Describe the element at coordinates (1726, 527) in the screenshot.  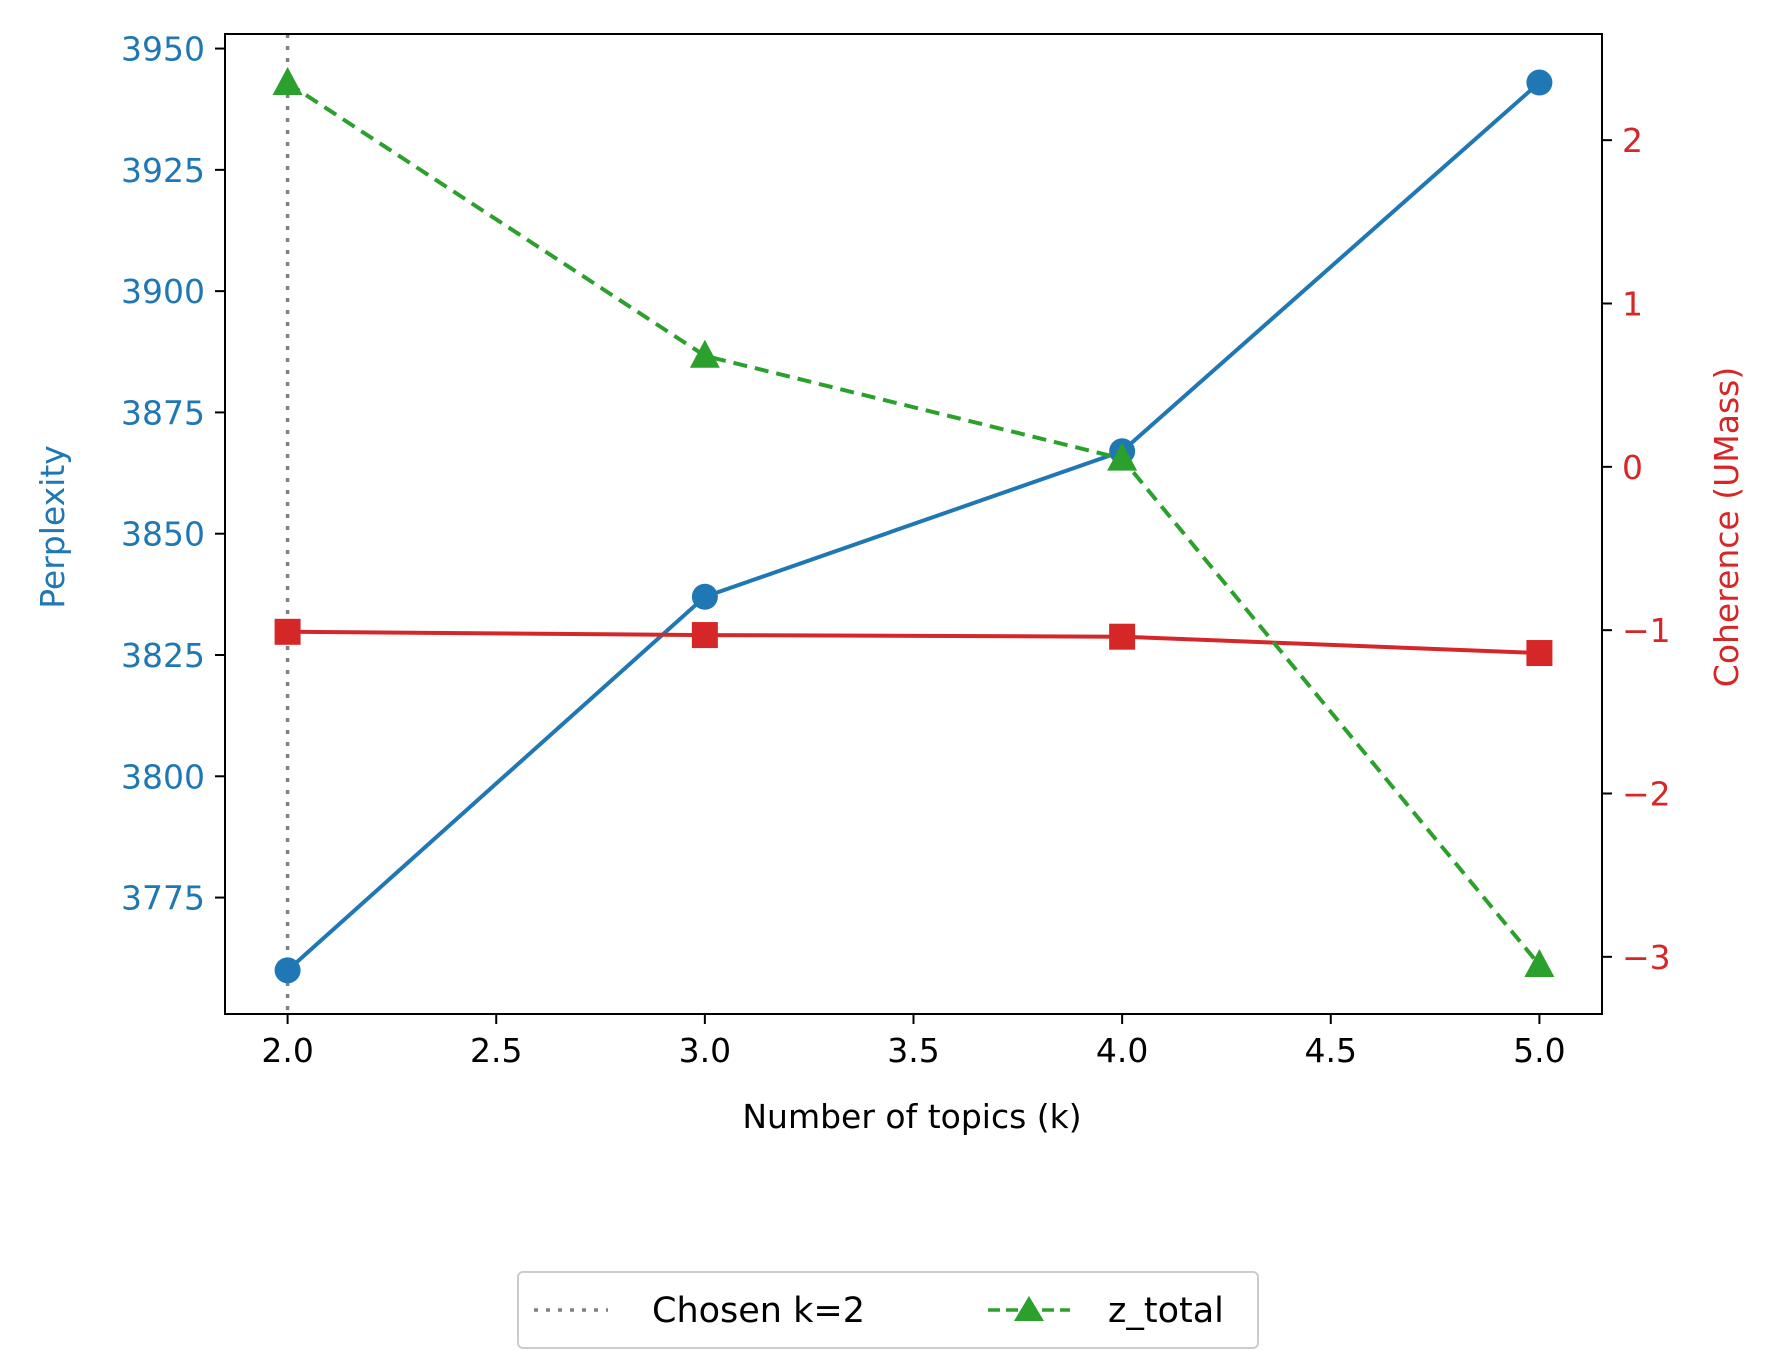
I see `right-axis-label: Coherence (UMass)` at that location.